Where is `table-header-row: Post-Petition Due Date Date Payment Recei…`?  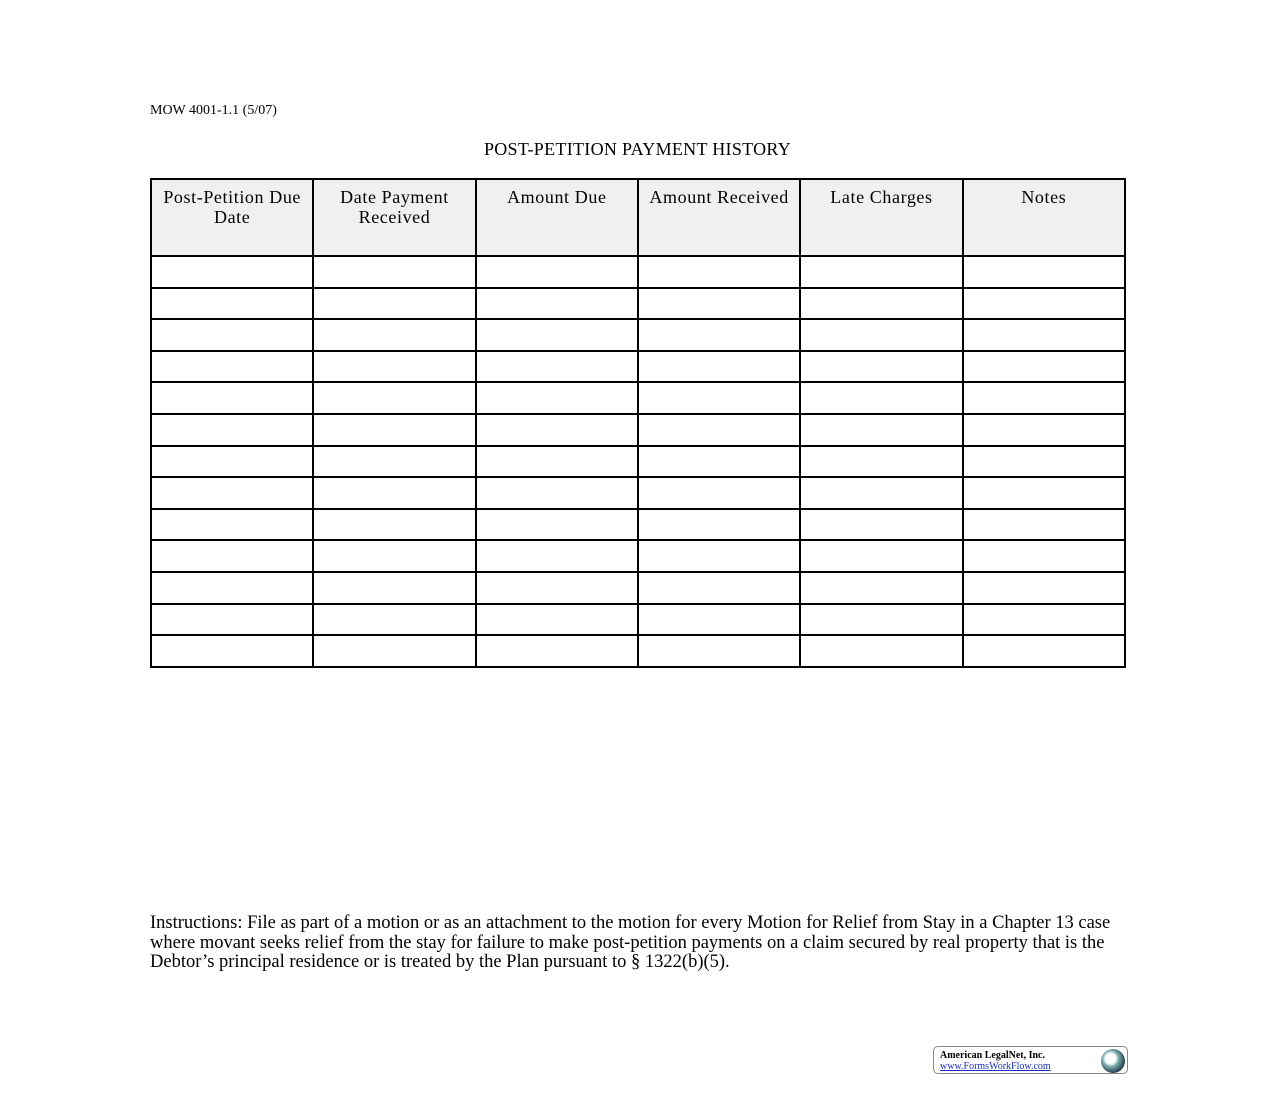 table-header-row: Post-Petition Due Date Date Payment Recei… is located at coordinates (638, 217).